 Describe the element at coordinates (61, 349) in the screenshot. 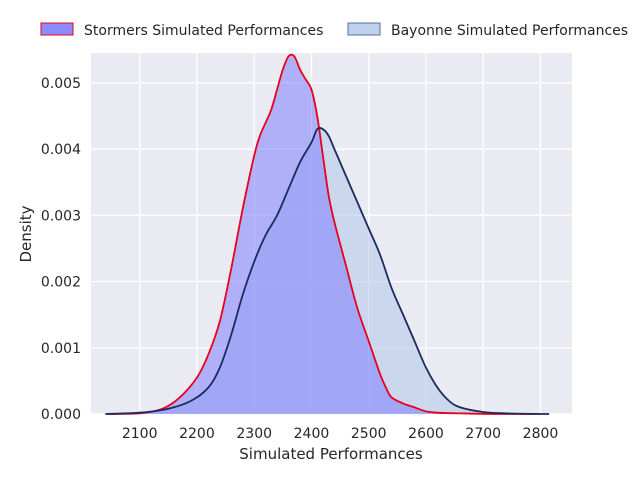

I see `y-tick-label: 0.001` at that location.